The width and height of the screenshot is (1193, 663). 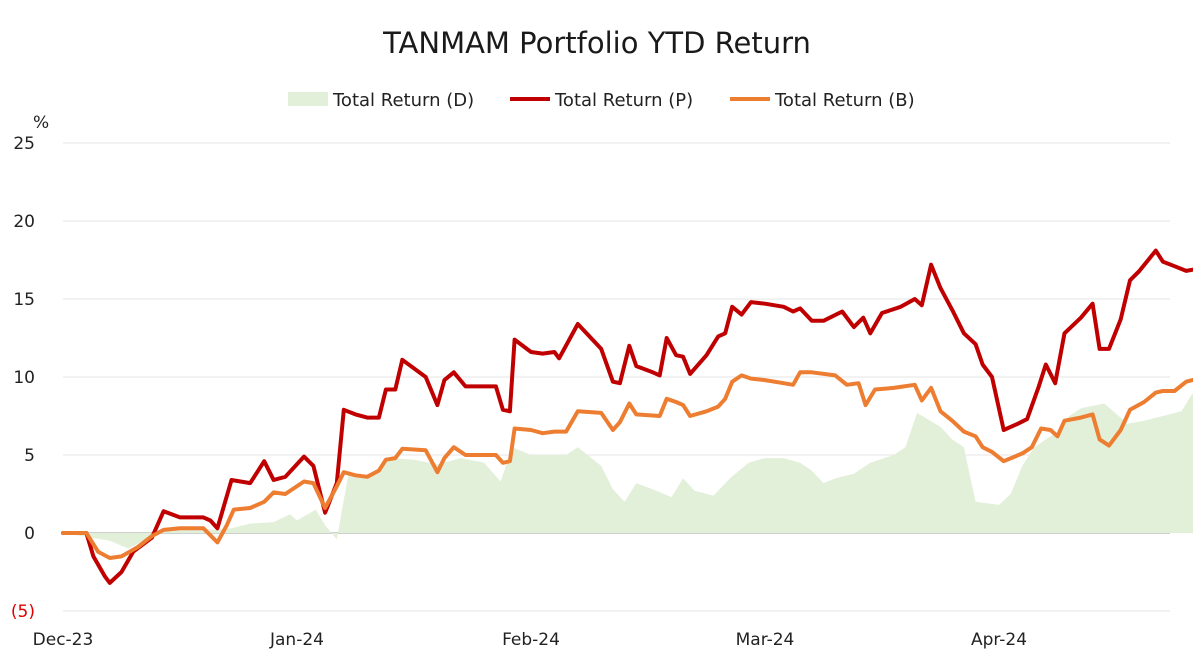 What do you see at coordinates (999, 640) in the screenshot?
I see `x-tick-label: Apr-24` at bounding box center [999, 640].